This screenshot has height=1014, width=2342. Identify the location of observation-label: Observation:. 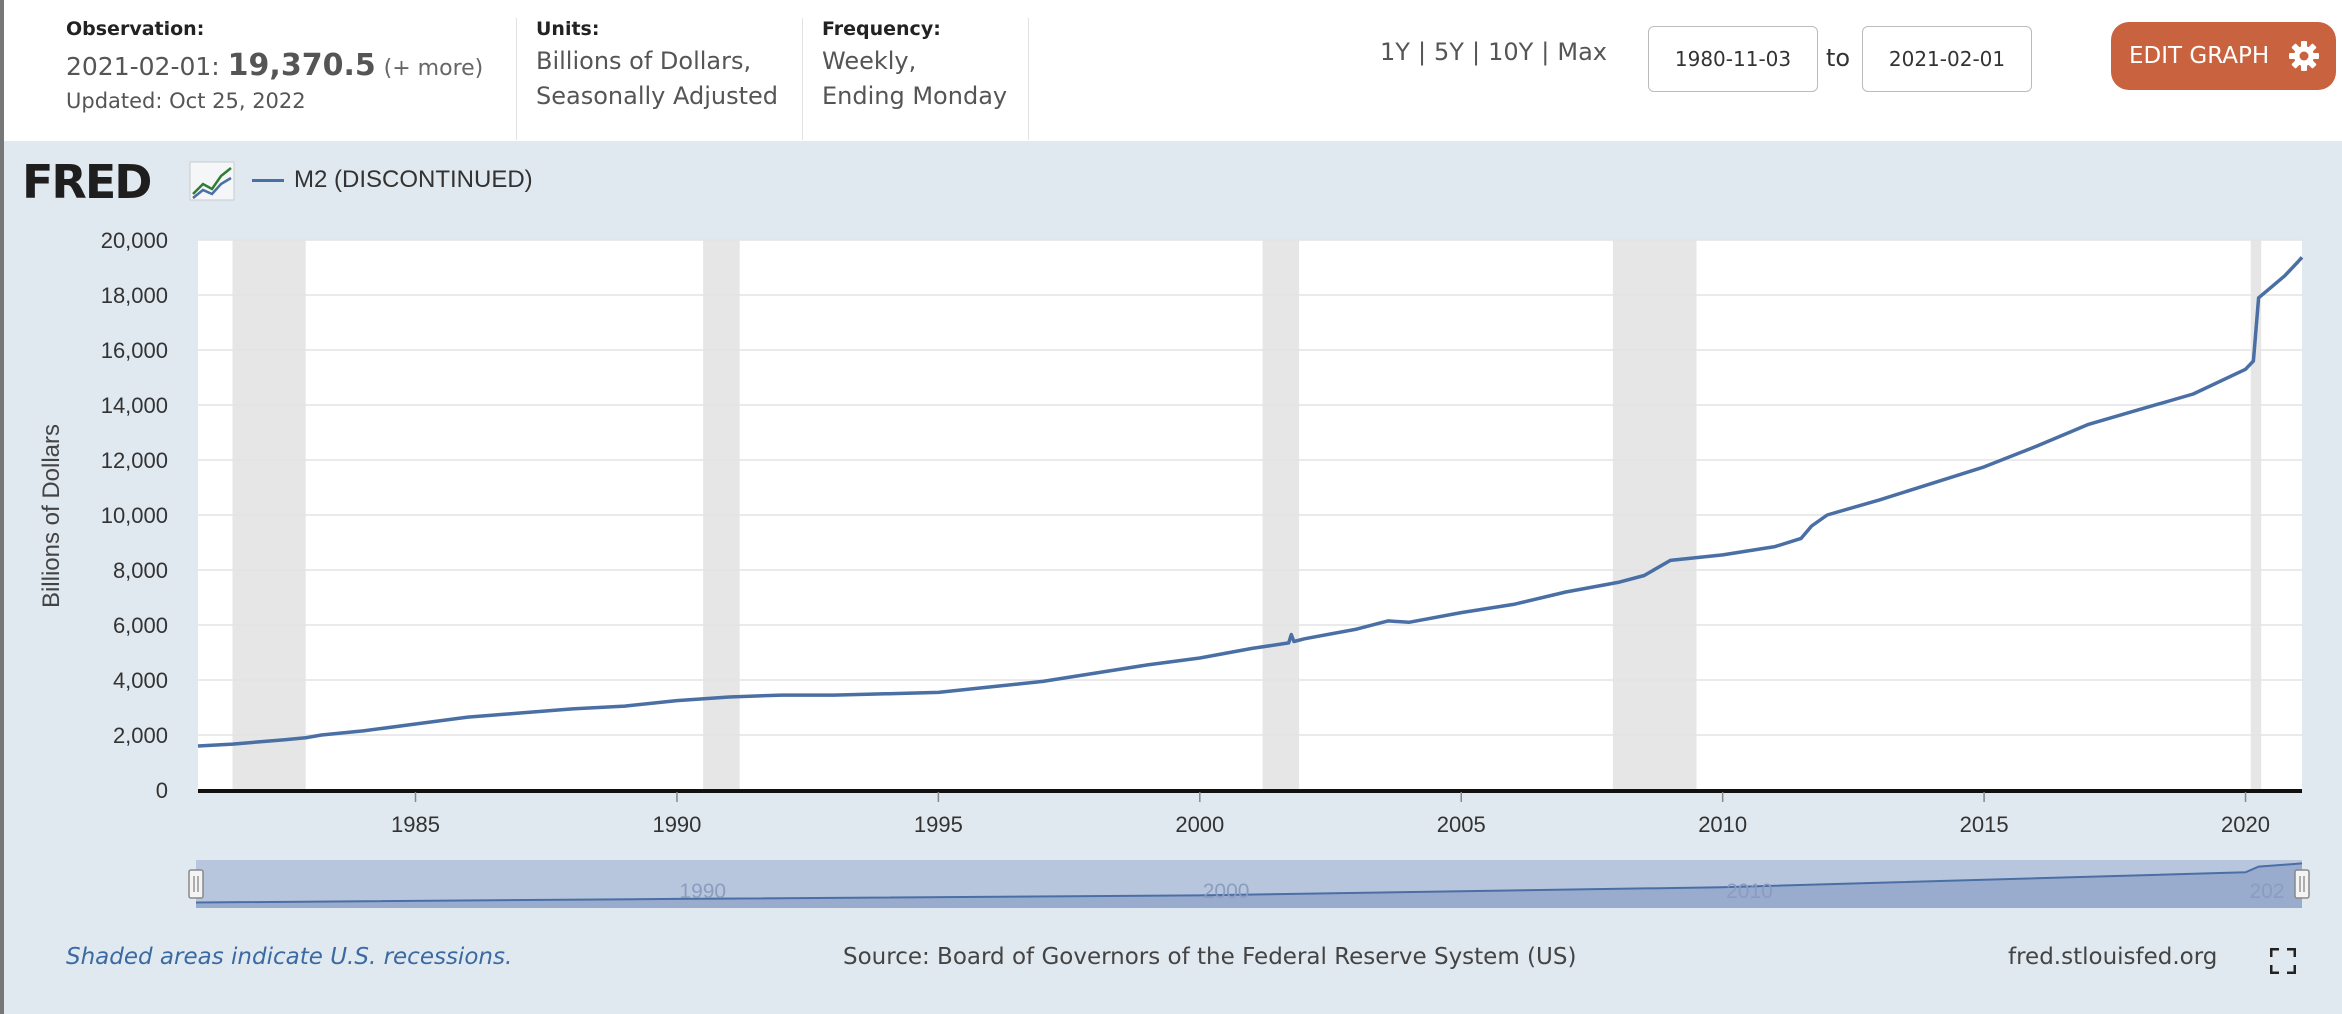
(135, 29).